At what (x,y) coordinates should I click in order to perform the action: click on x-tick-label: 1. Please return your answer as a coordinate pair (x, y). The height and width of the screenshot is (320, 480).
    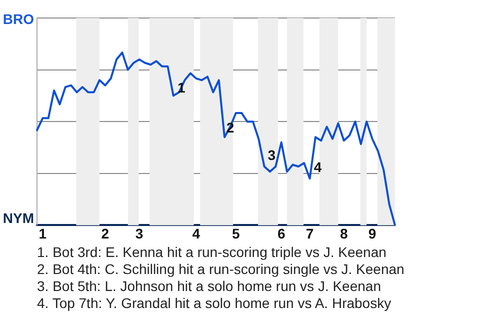
    Looking at the image, I should click on (42, 233).